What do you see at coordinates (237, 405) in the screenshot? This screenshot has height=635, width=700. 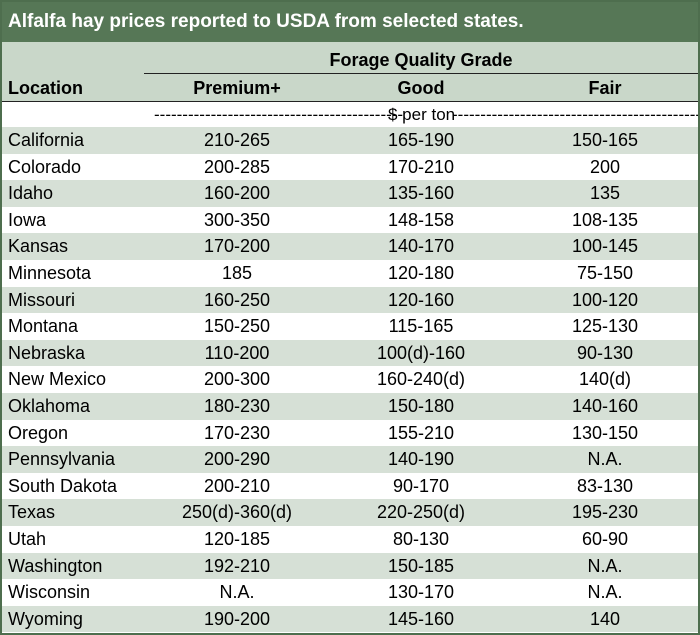 I see `premium-cell: 180-230` at bounding box center [237, 405].